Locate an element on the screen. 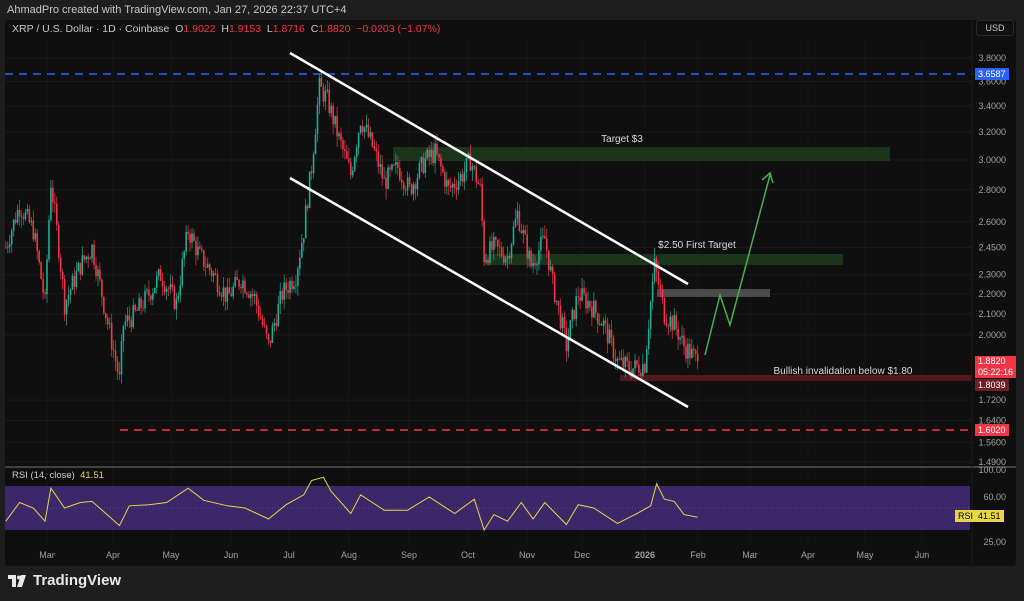  rsi-tag: RSI is located at coordinates (966, 516).